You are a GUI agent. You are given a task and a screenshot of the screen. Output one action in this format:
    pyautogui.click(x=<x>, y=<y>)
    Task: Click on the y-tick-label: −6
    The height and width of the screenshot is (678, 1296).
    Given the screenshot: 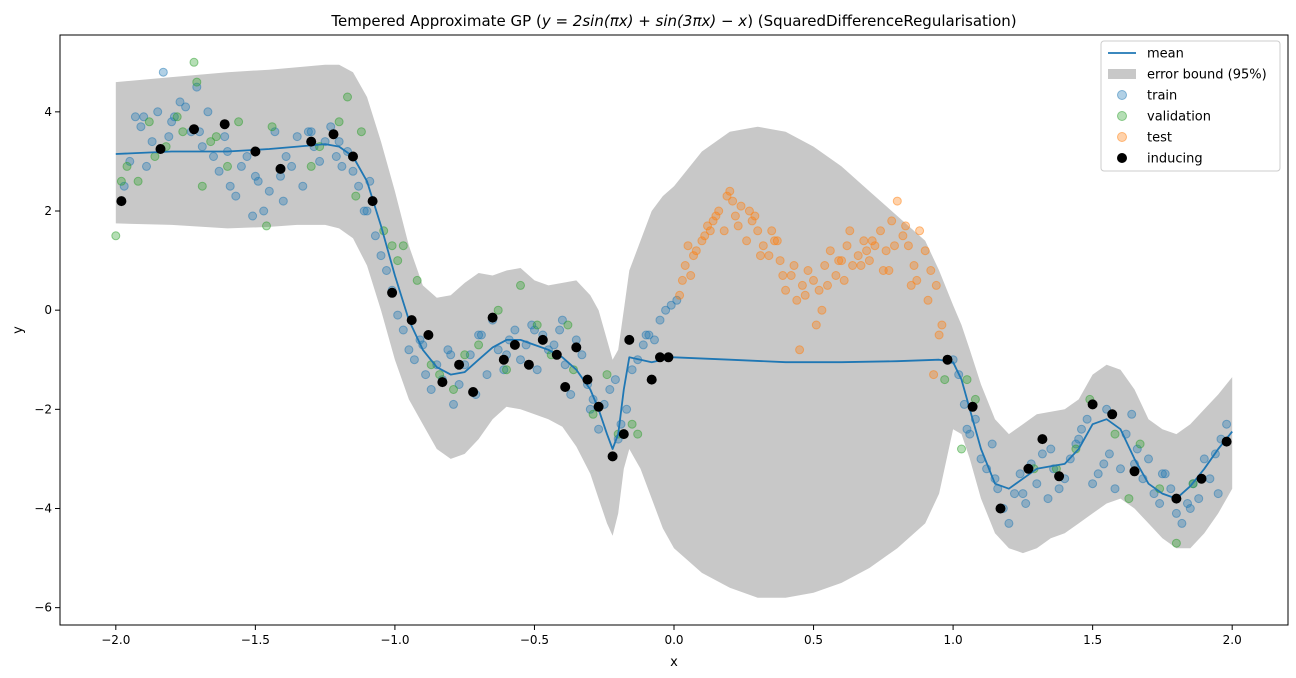 What is the action you would take?
    pyautogui.click(x=43, y=608)
    